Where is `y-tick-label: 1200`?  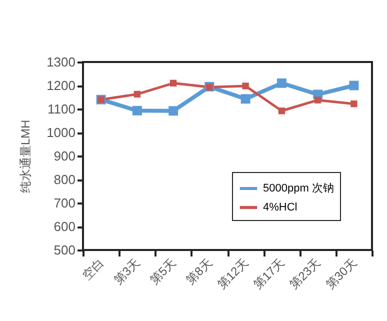
y-tick-label: 1200 is located at coordinates (61, 85).